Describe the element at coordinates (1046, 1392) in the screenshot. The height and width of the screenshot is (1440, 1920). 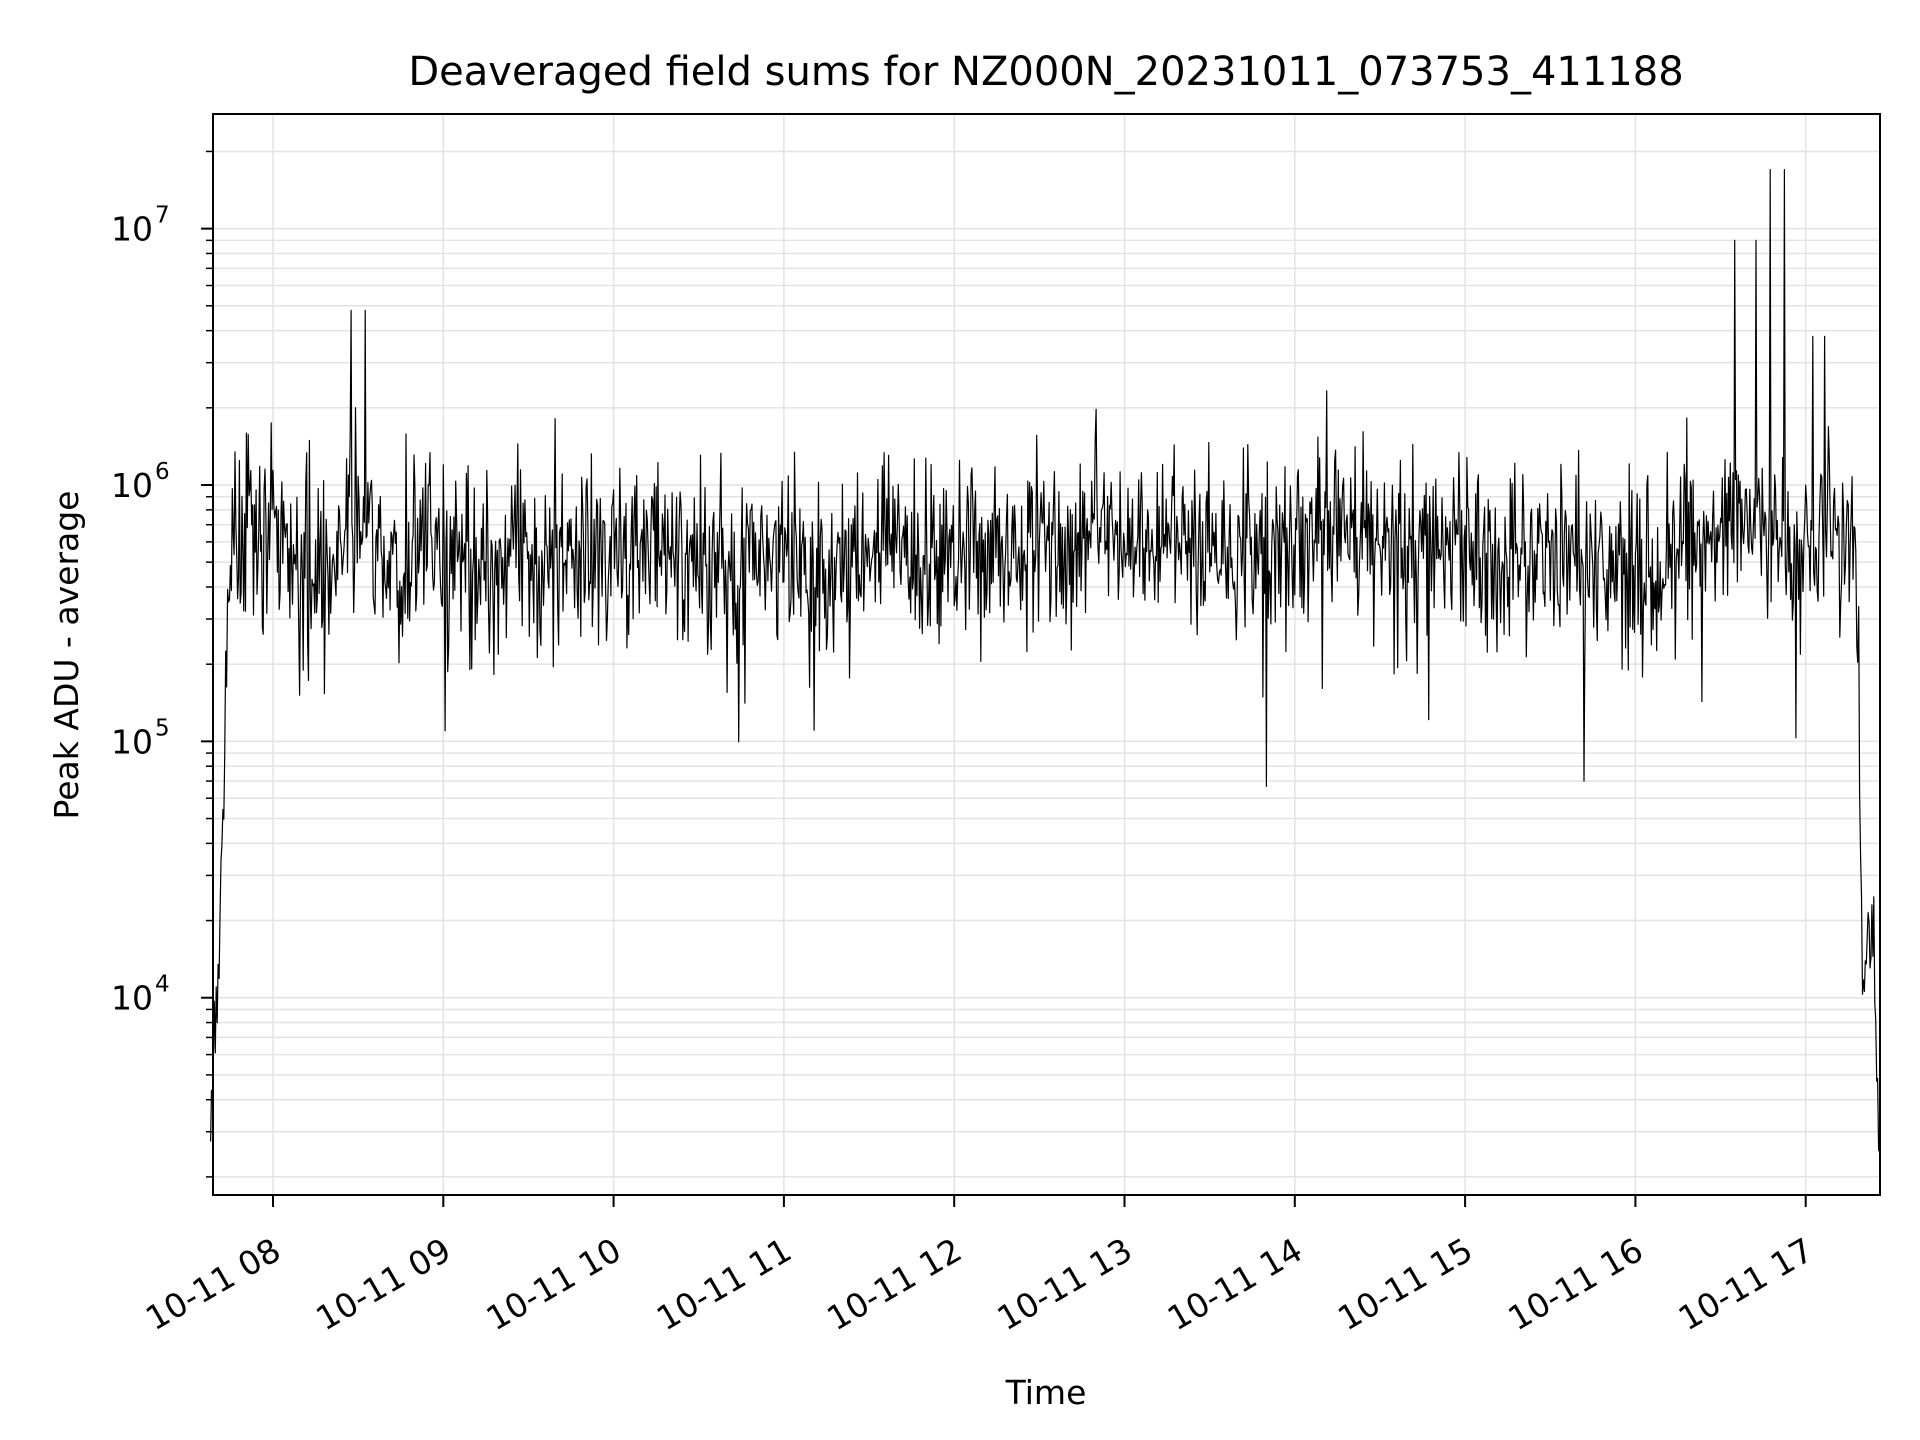
I see `x-axis-label: Time` at that location.